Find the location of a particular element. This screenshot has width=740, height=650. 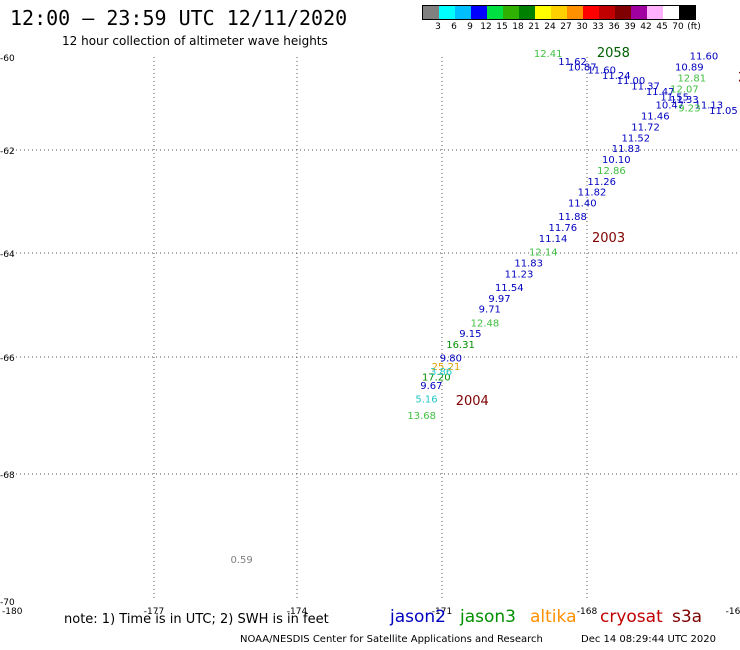

scale-label: 27 is located at coordinates (566, 27).